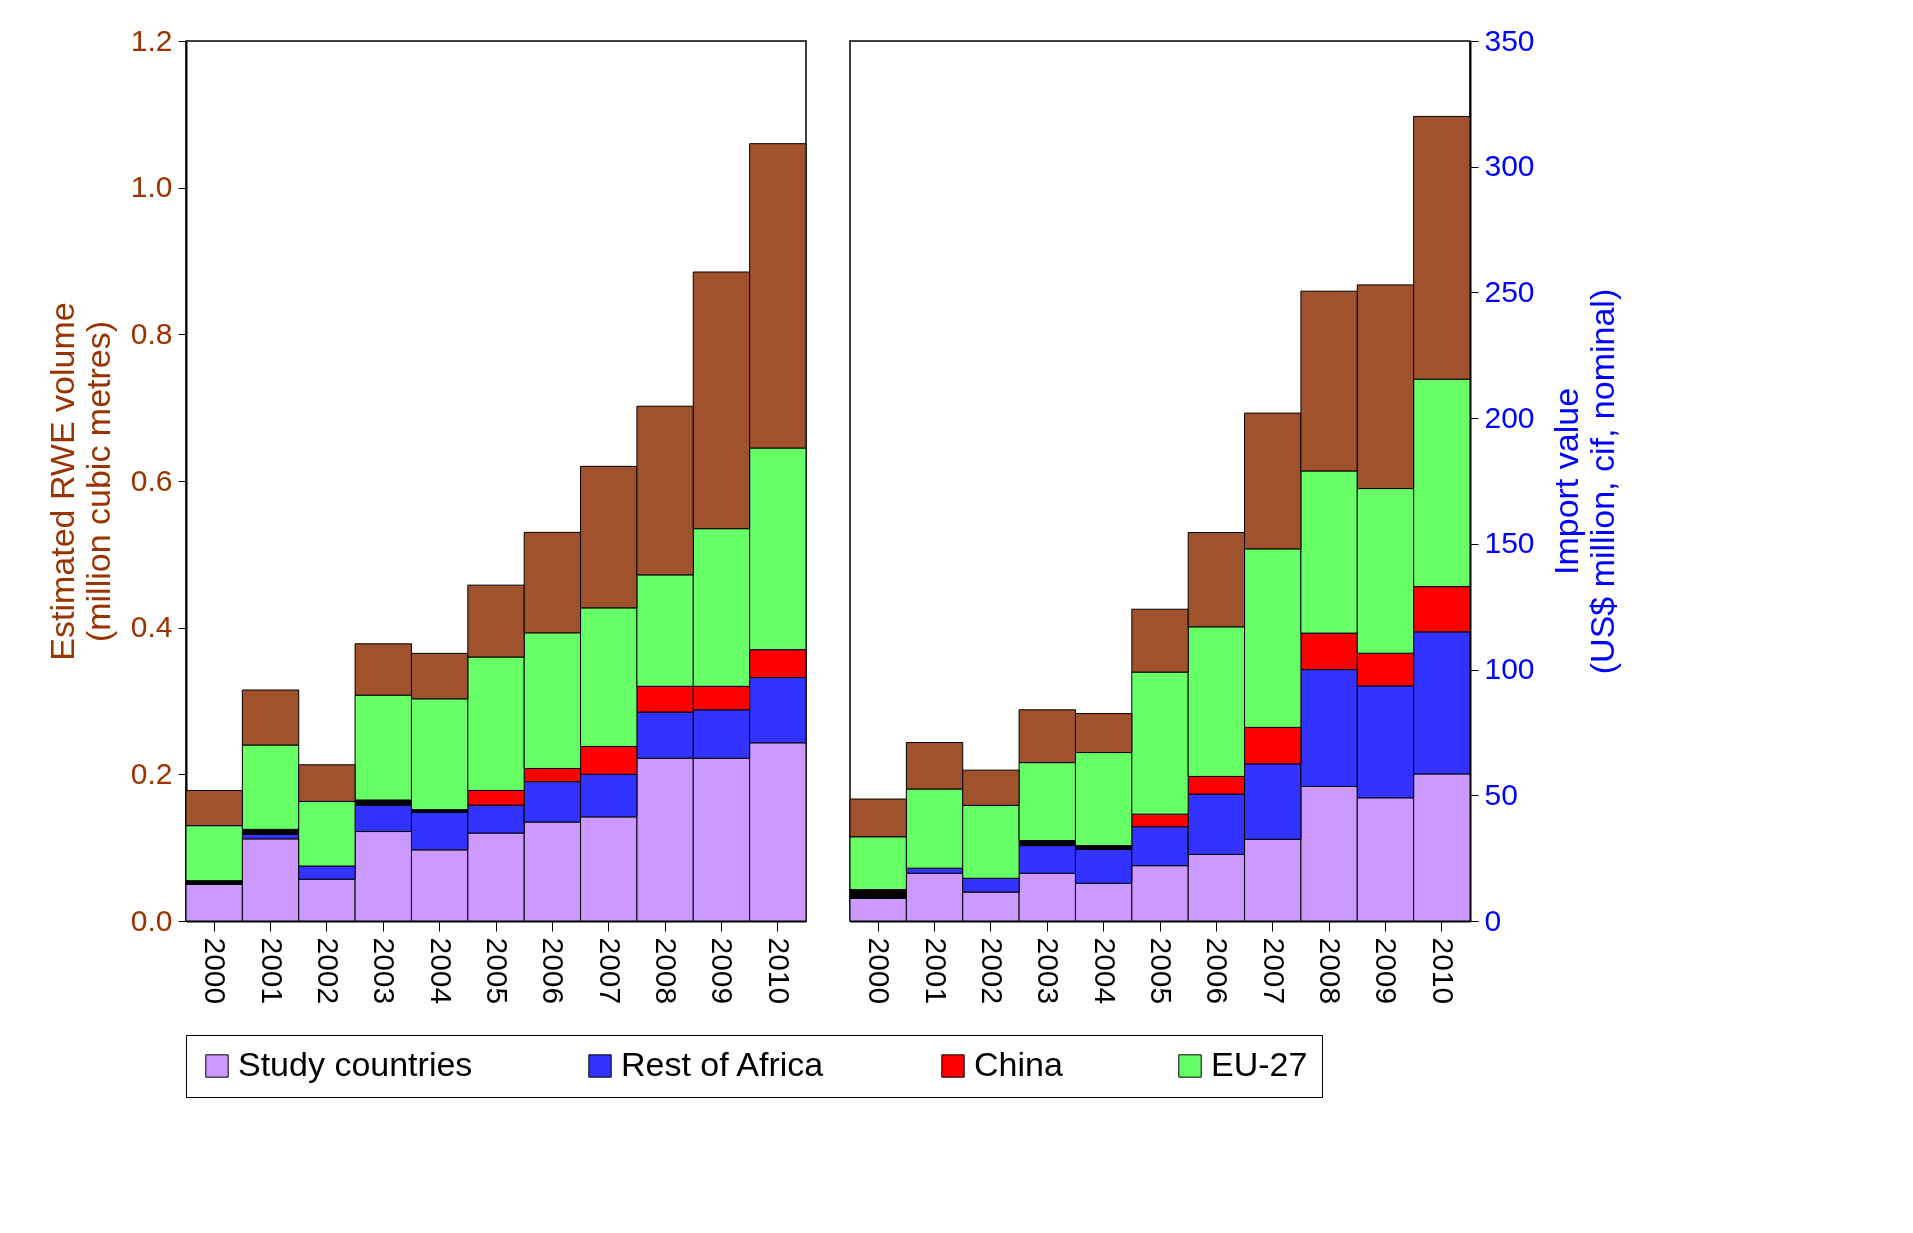 This screenshot has width=1913, height=1233. What do you see at coordinates (151, 627) in the screenshot?
I see `y-tick-label: 0.4` at bounding box center [151, 627].